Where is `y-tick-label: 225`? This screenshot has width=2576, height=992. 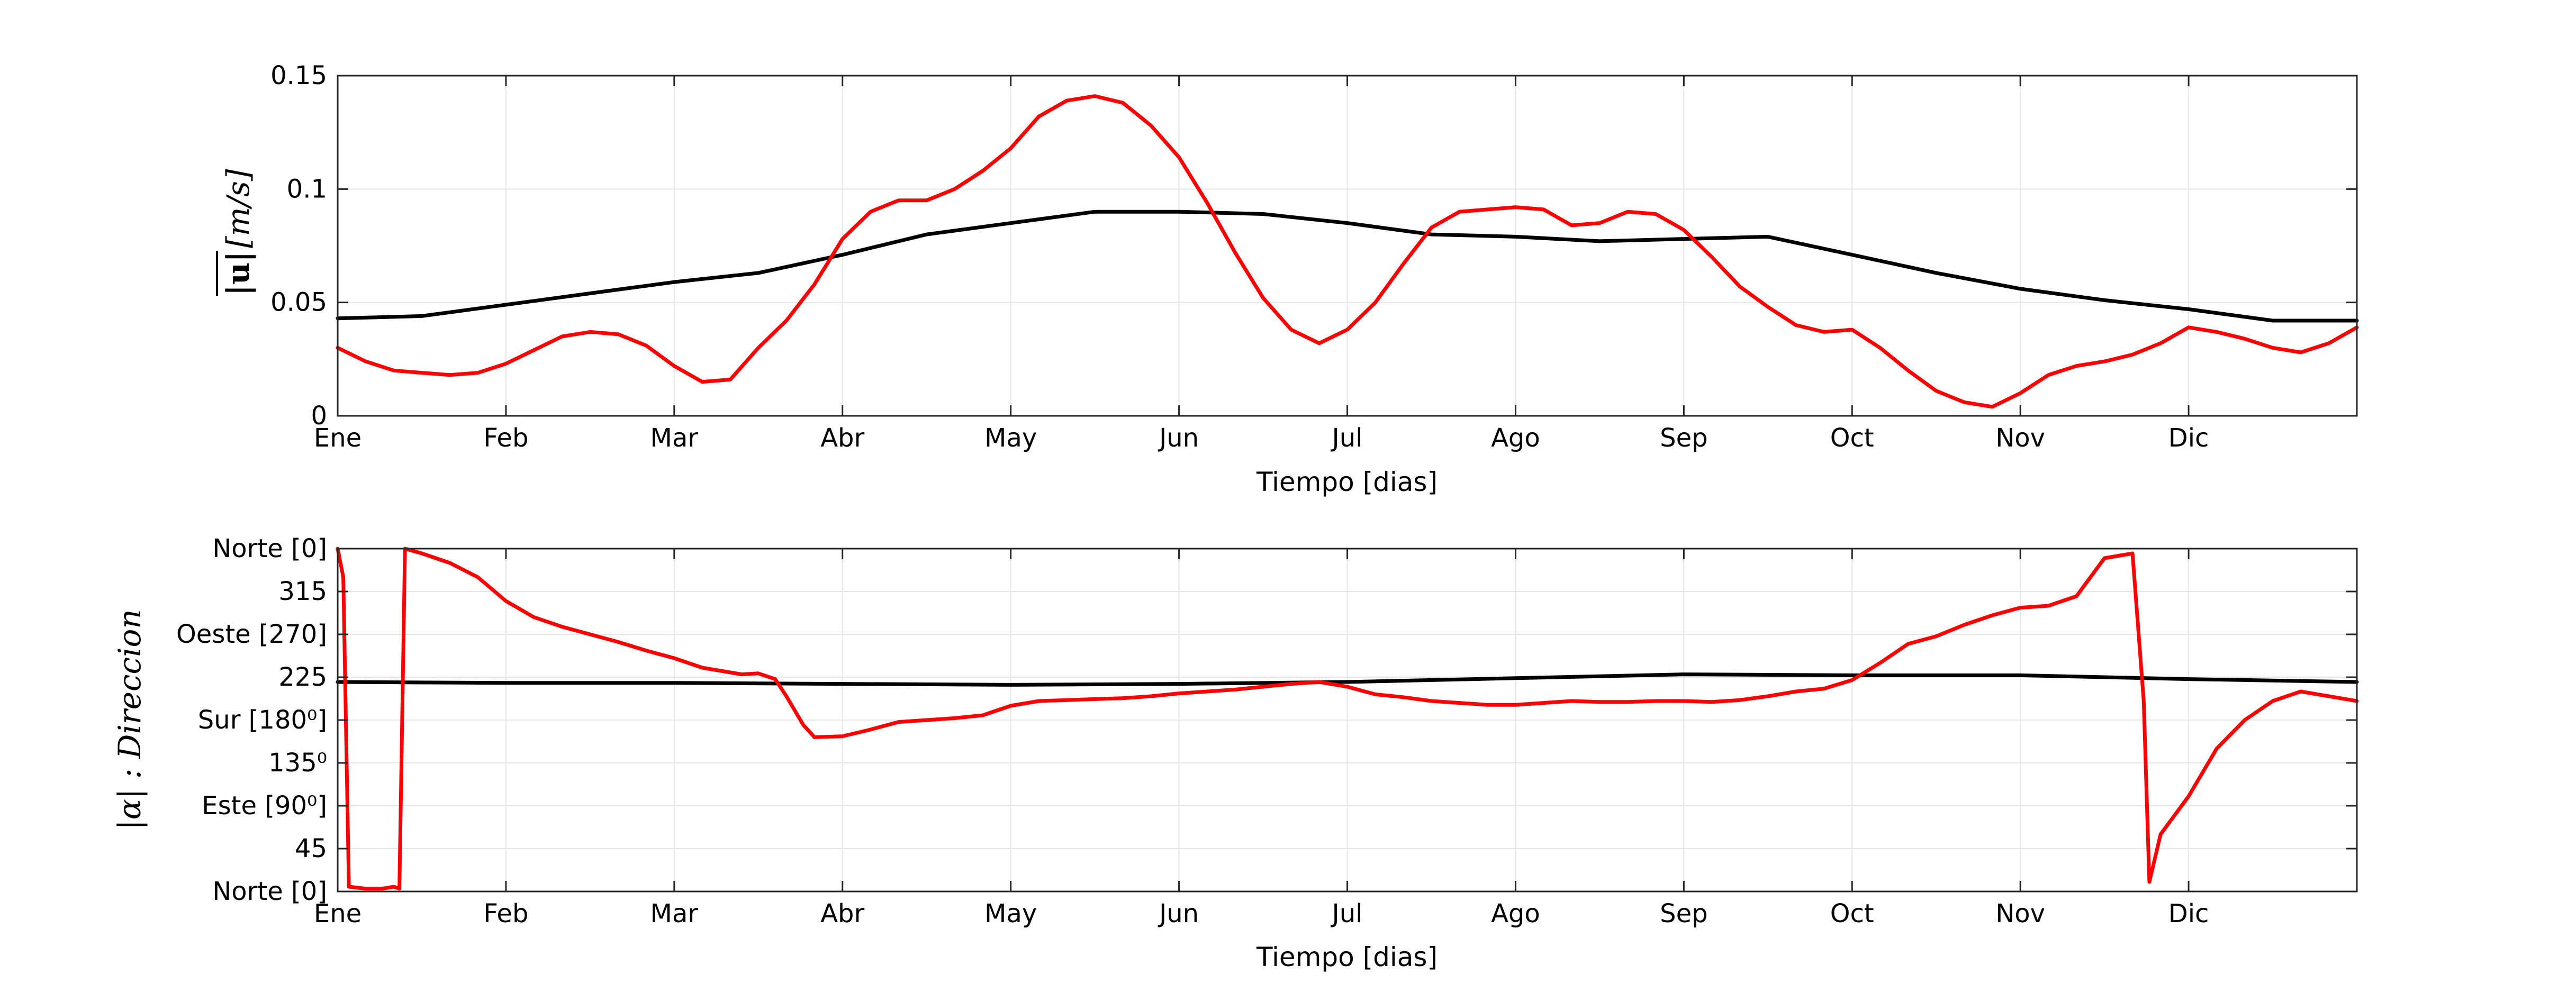 y-tick-label: 225 is located at coordinates (302, 677).